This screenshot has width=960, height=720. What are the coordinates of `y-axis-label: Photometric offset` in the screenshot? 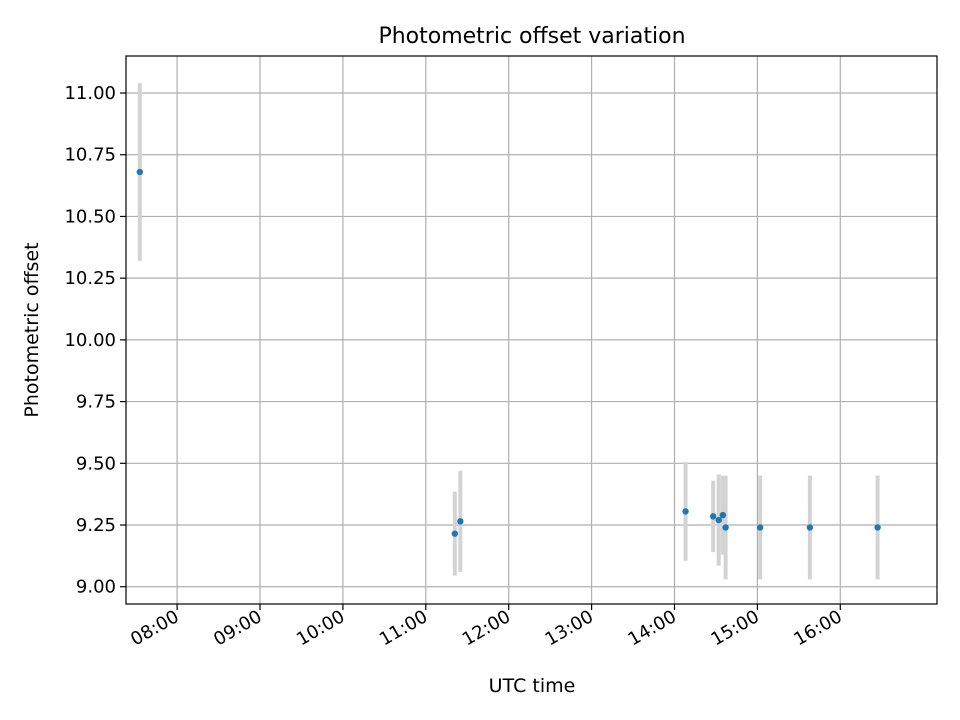 It's located at (32, 329).